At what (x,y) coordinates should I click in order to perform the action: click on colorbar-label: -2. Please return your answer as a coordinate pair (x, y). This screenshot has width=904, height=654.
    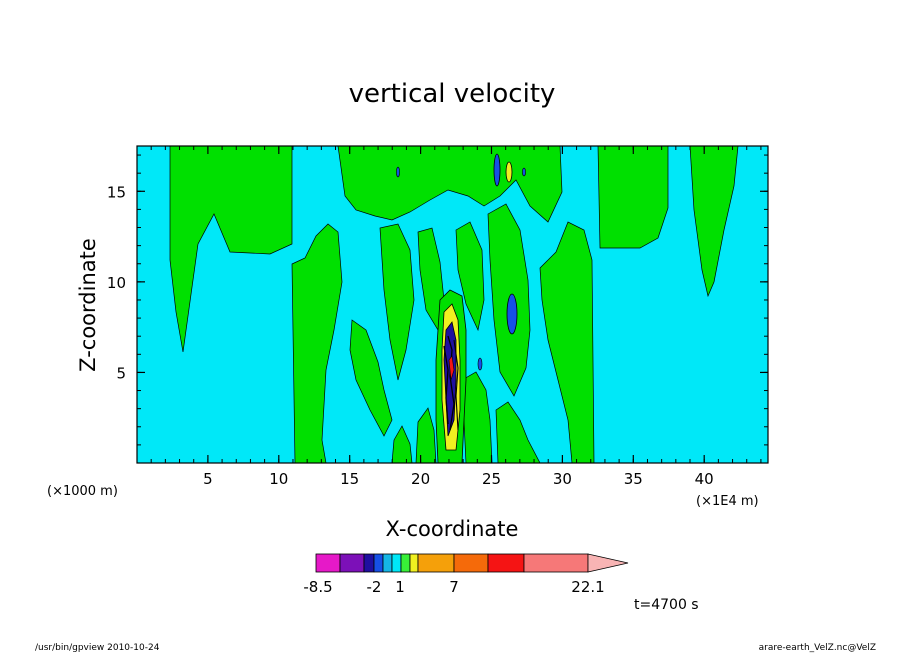
    Looking at the image, I should click on (374, 587).